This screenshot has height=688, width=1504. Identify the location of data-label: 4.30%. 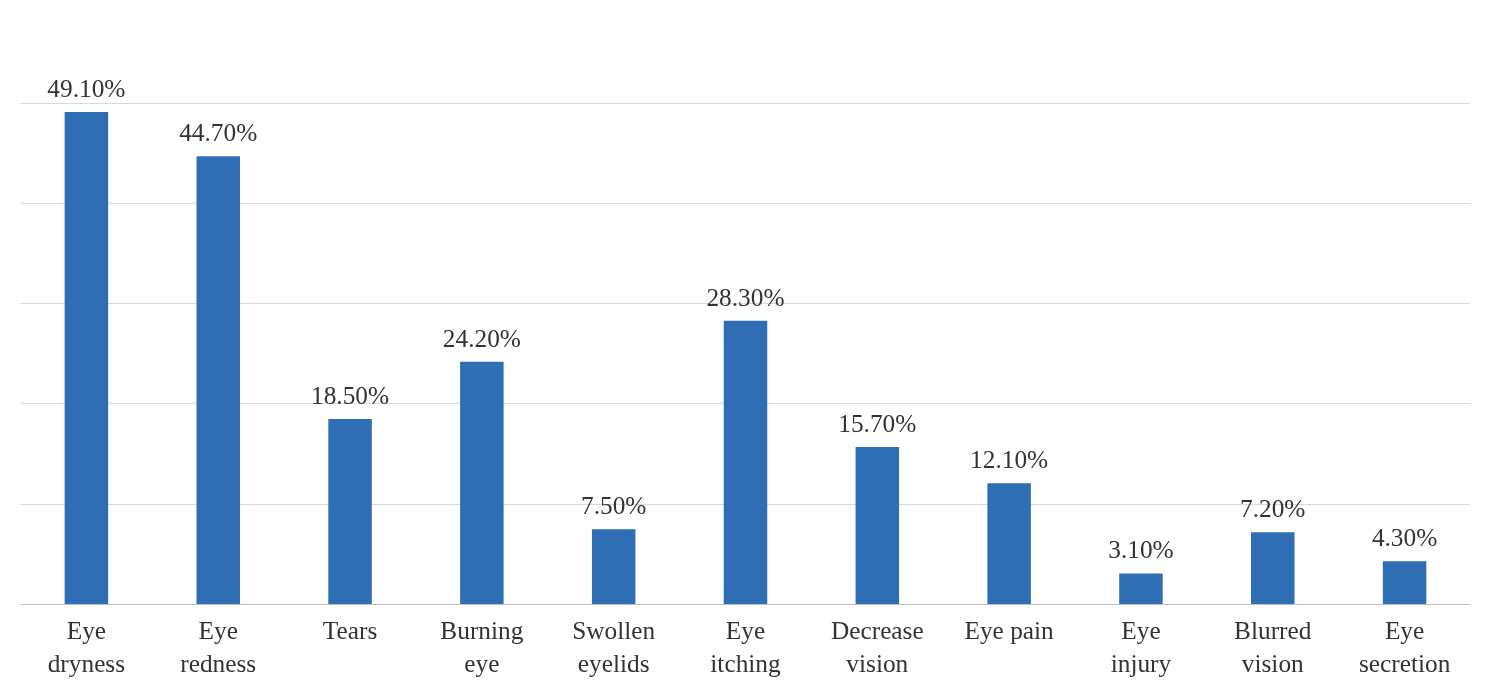
(1404, 537).